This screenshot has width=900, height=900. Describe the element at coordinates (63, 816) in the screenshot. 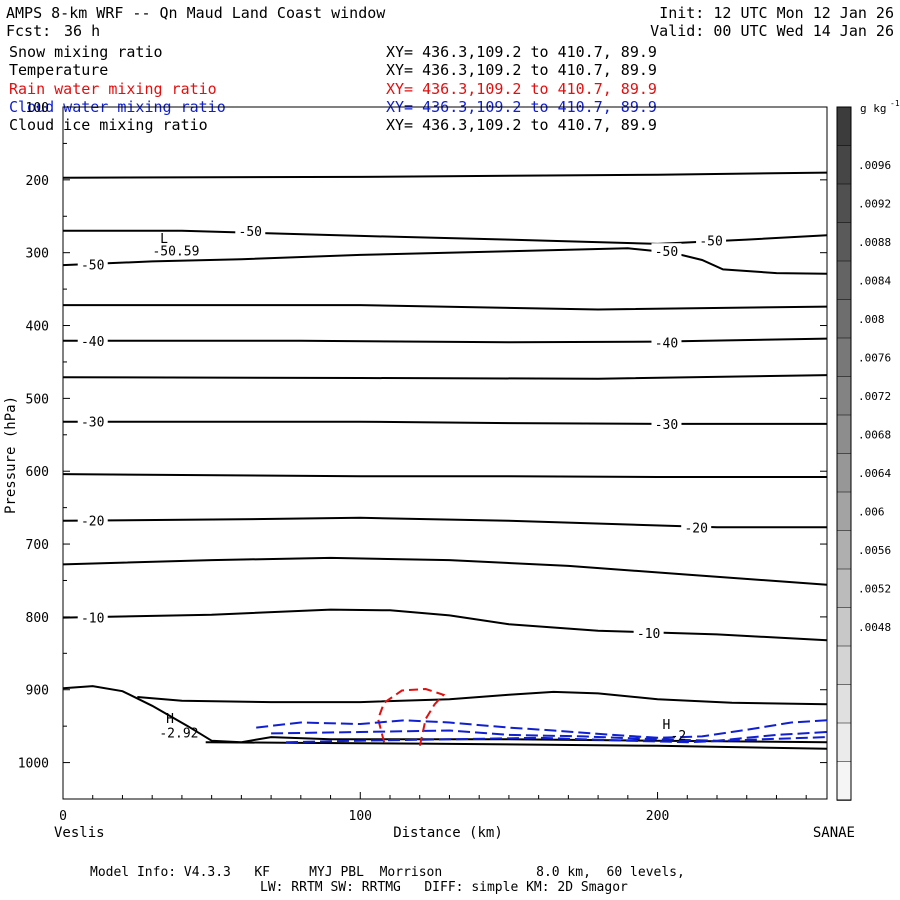

I see `x-tick-label: 0` at that location.